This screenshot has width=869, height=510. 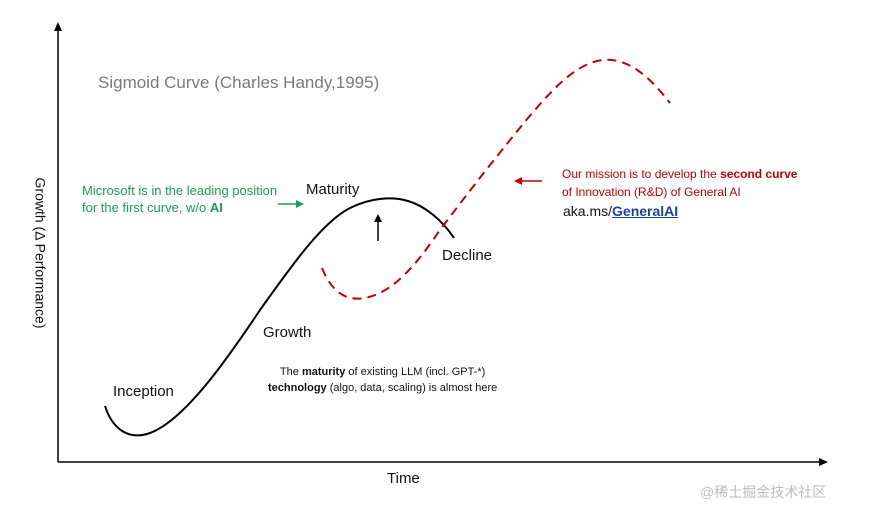 I want to click on general-ai-link: GeneralAI, so click(x=645, y=211).